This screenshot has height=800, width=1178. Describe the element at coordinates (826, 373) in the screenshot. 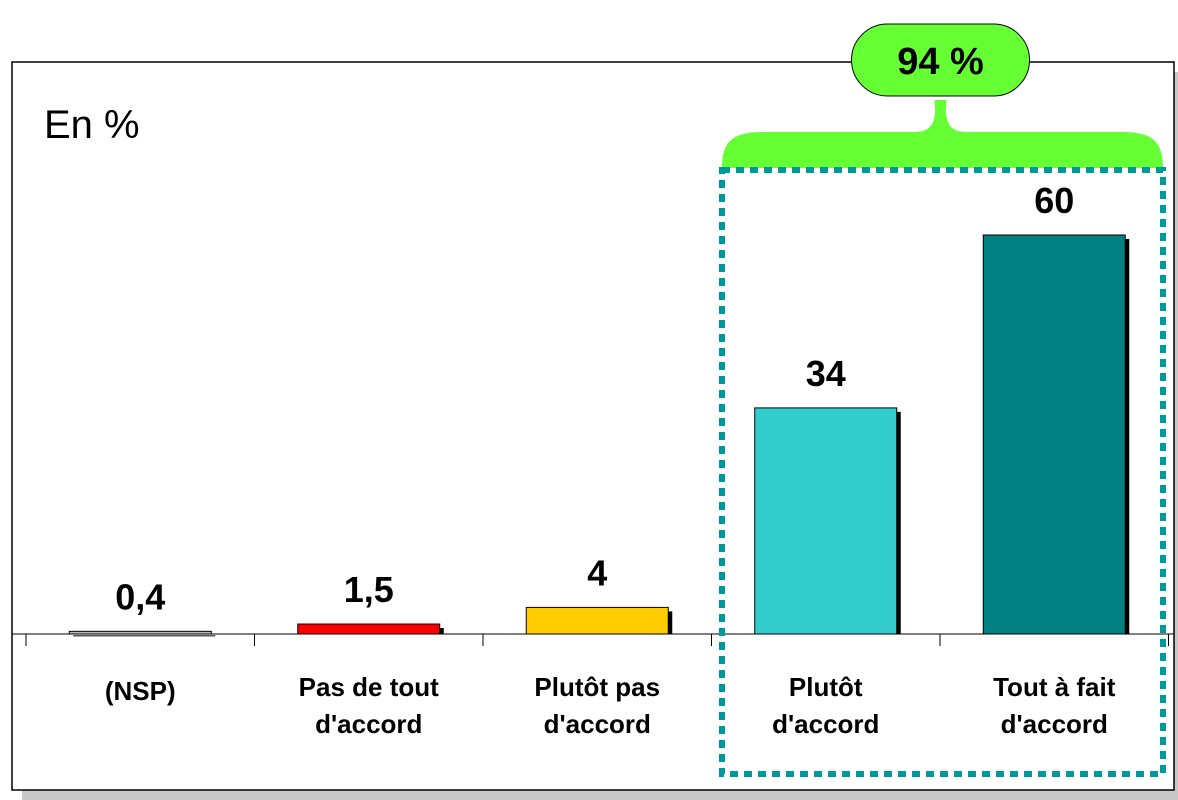

I see `value-label: 34` at that location.